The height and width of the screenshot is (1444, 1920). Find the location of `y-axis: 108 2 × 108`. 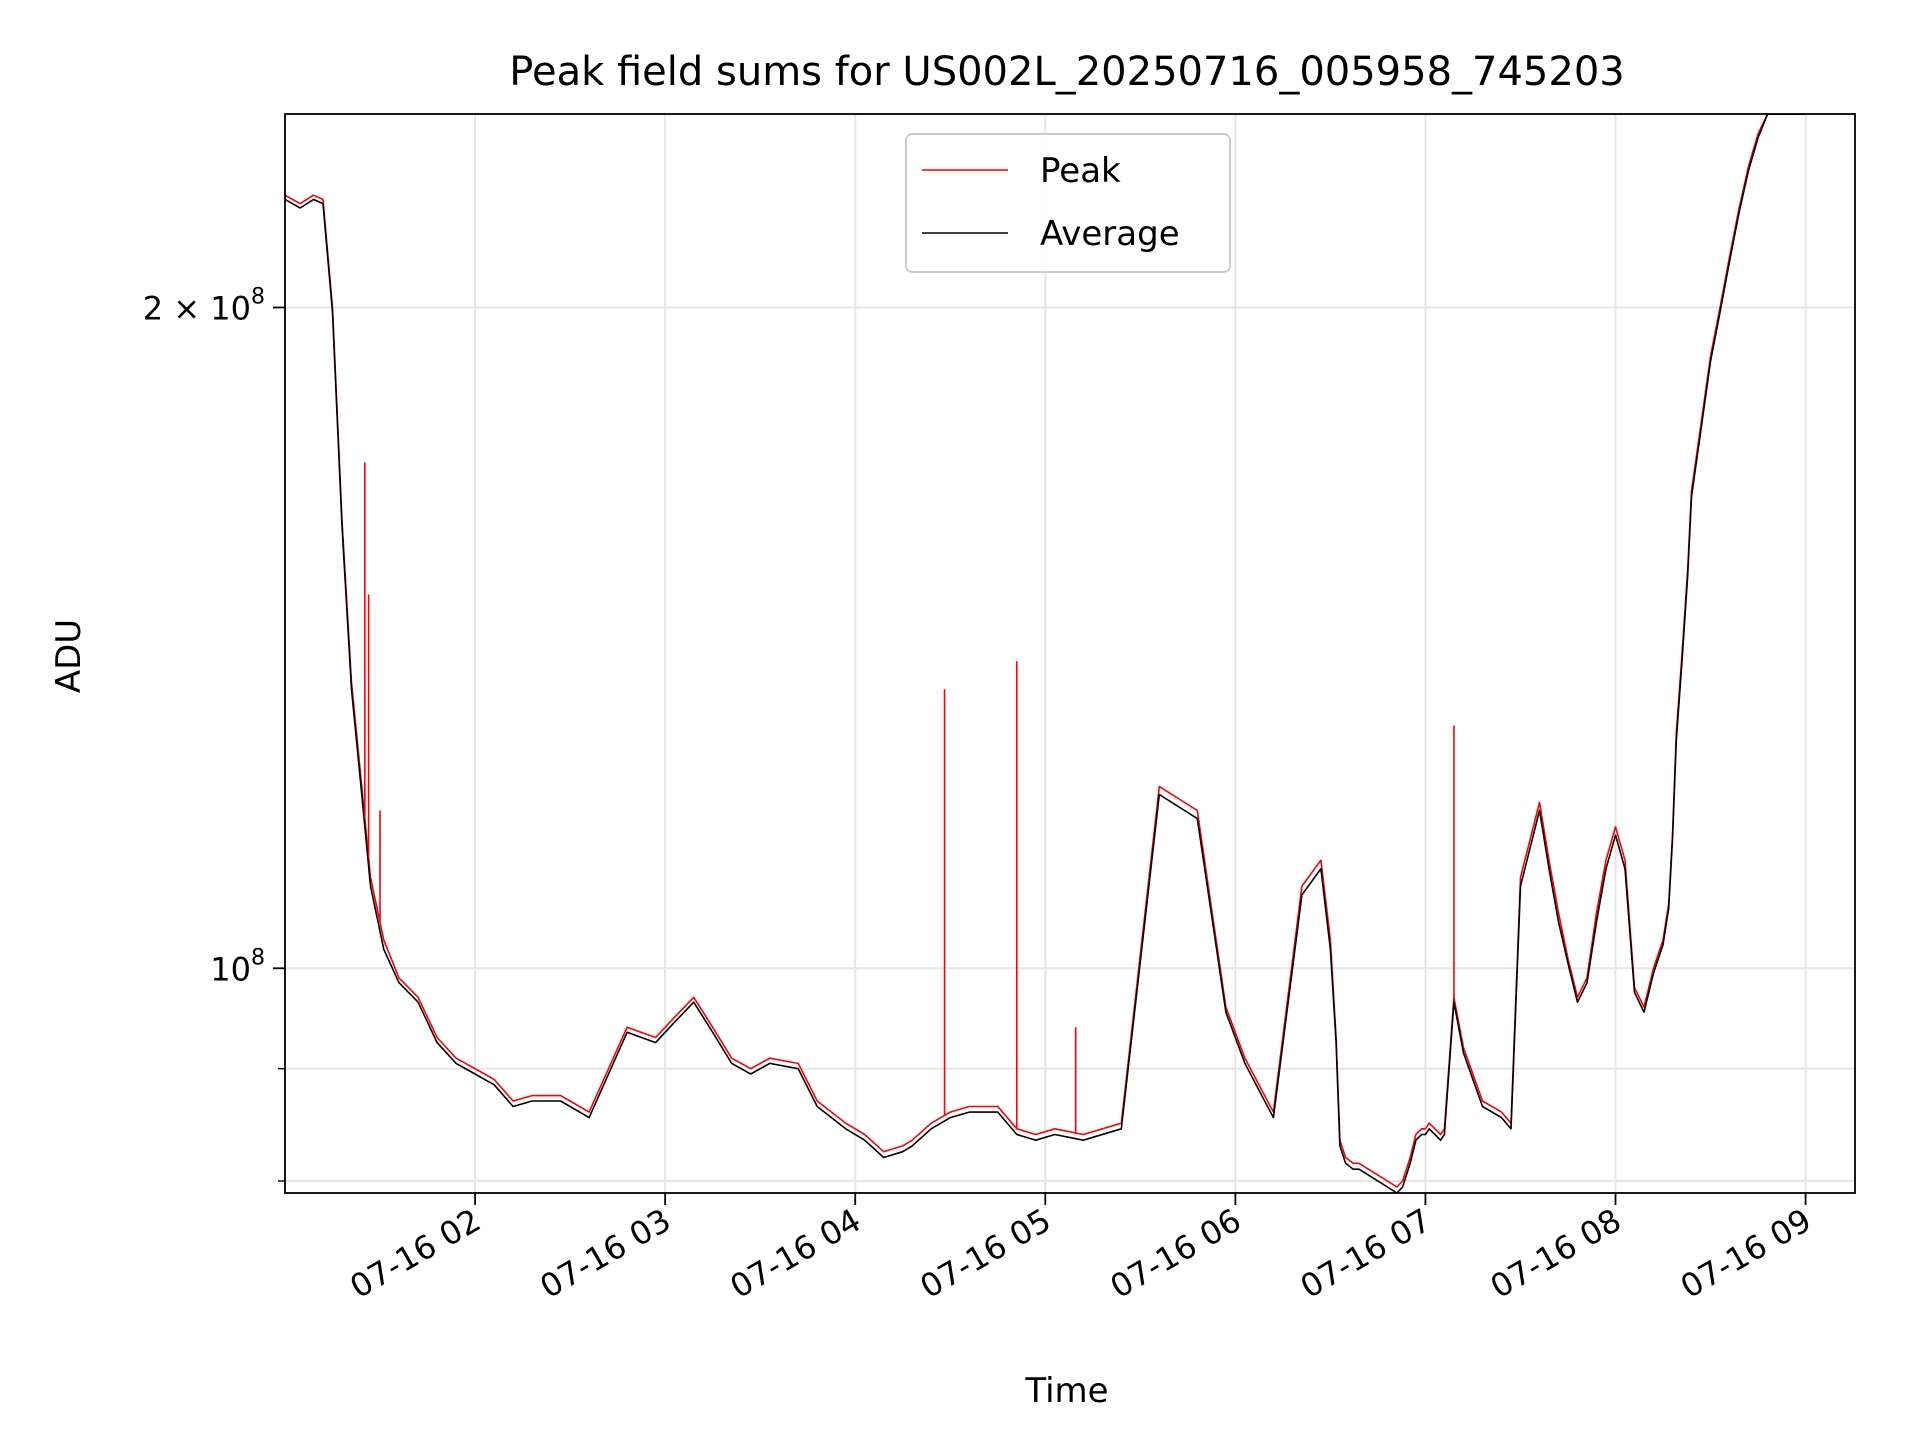

y-axis: 108 2 × 108 is located at coordinates (214, 733).